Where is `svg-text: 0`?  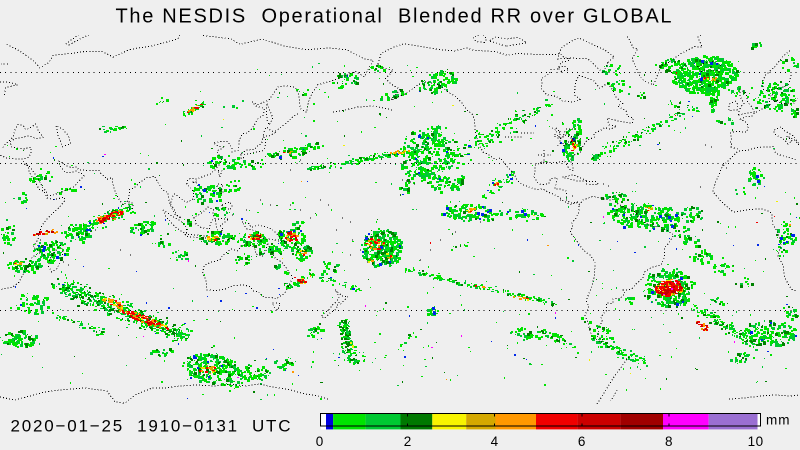
svg-text: 0 is located at coordinates (320, 441).